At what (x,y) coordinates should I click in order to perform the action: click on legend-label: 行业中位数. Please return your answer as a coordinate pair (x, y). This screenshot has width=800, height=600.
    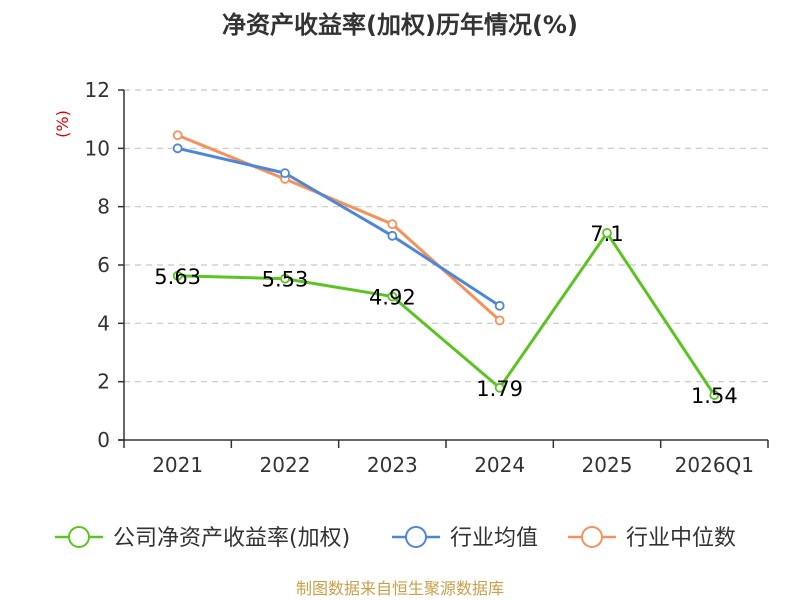
    Looking at the image, I should click on (681, 538).